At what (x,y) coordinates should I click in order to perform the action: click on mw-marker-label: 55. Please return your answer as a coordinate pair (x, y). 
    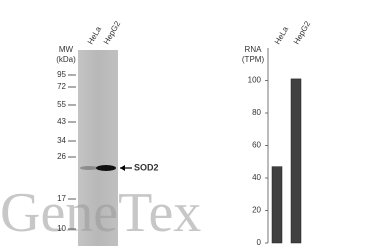
    Looking at the image, I should click on (61, 104).